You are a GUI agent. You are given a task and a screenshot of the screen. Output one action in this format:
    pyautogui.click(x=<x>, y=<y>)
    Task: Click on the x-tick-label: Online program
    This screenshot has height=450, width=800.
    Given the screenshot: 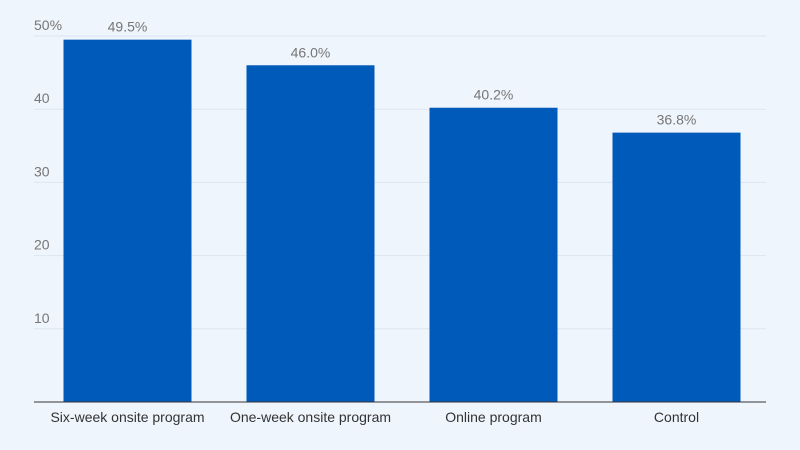 What is the action you would take?
    pyautogui.click(x=493, y=417)
    